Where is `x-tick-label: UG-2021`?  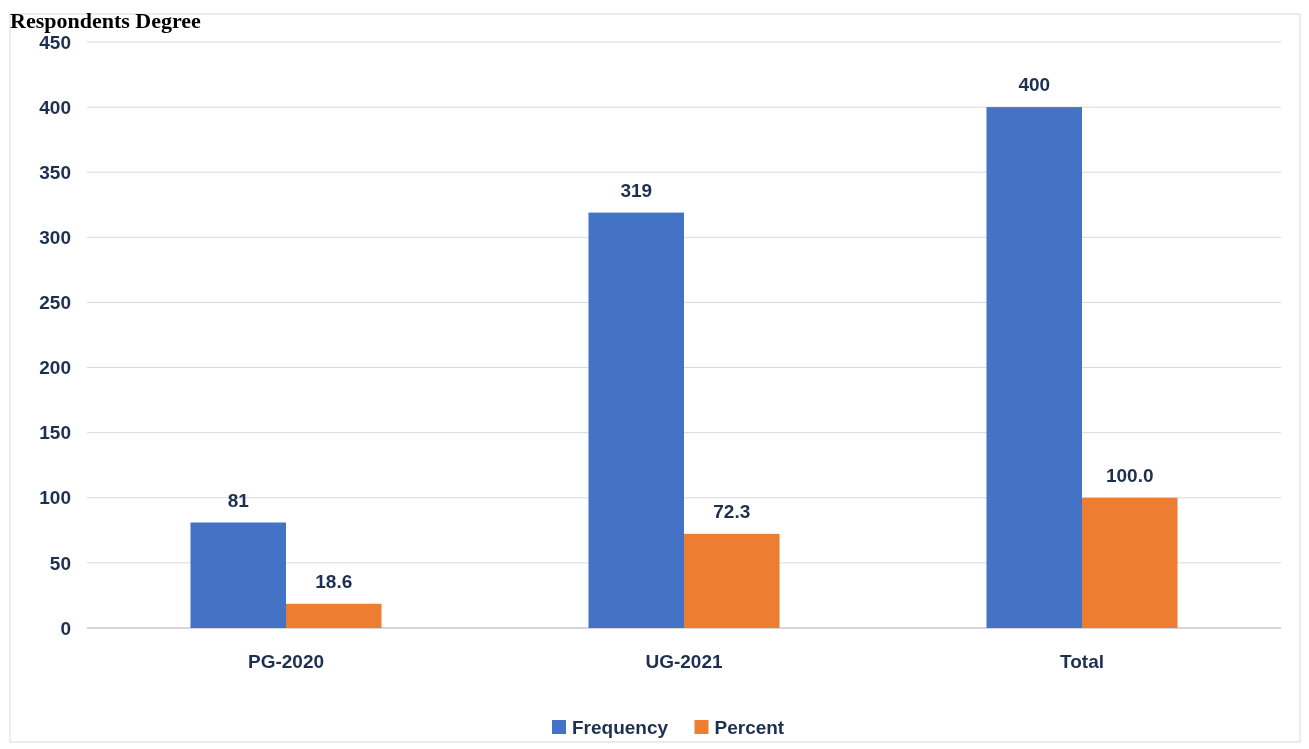
x-tick-label: UG-2021 is located at coordinates (684, 661).